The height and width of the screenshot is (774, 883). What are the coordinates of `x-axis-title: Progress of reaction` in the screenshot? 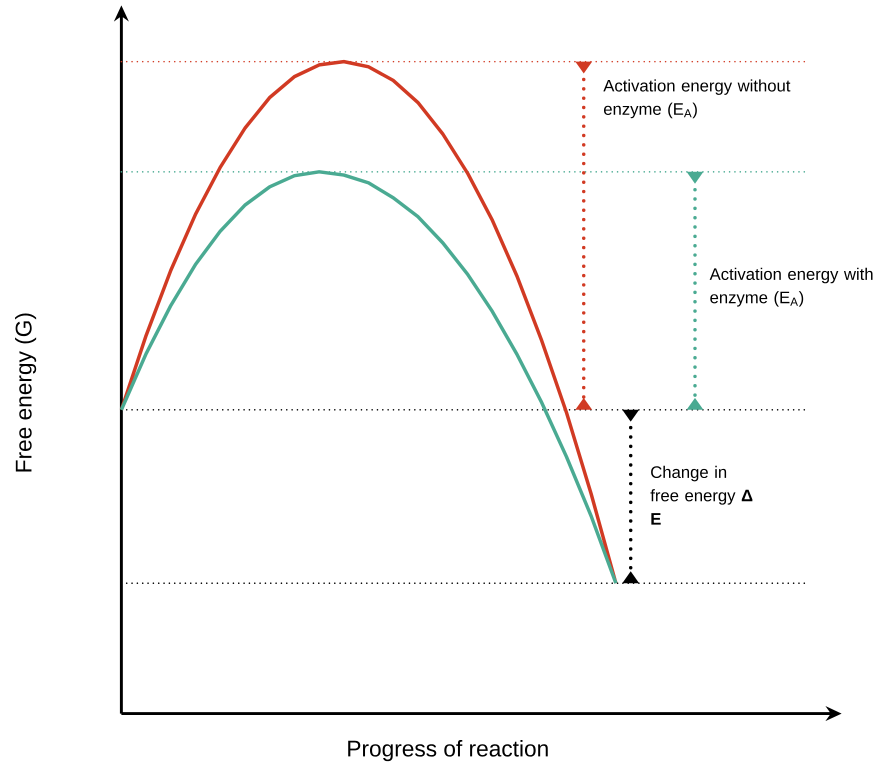 It's located at (448, 751).